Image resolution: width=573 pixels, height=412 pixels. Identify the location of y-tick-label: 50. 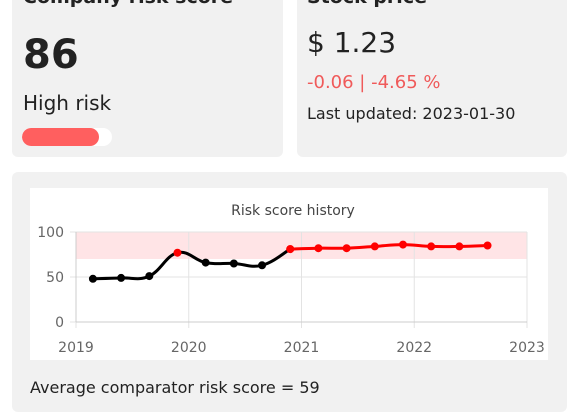
(55, 278).